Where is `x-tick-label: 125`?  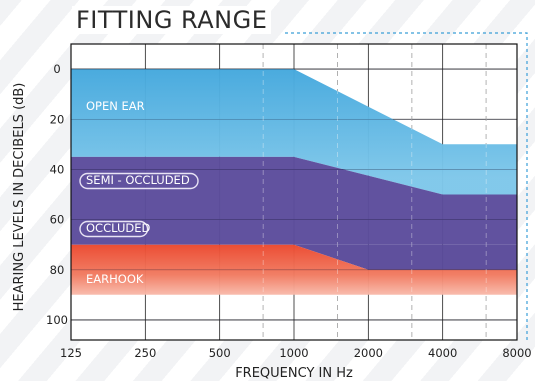 x-tick-label: 125 is located at coordinates (71, 353).